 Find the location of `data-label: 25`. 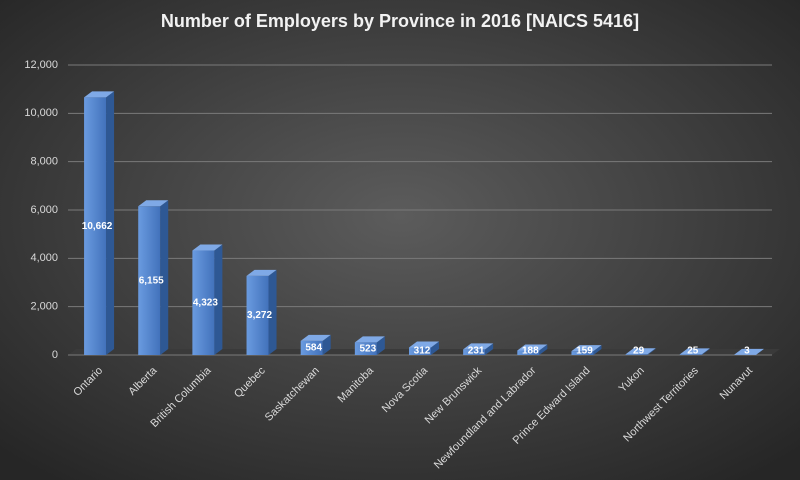

data-label: 25 is located at coordinates (693, 351).